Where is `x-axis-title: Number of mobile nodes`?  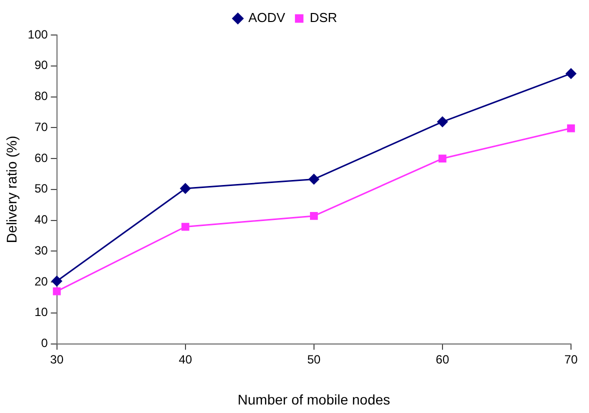 x-axis-title: Number of mobile nodes is located at coordinates (314, 399).